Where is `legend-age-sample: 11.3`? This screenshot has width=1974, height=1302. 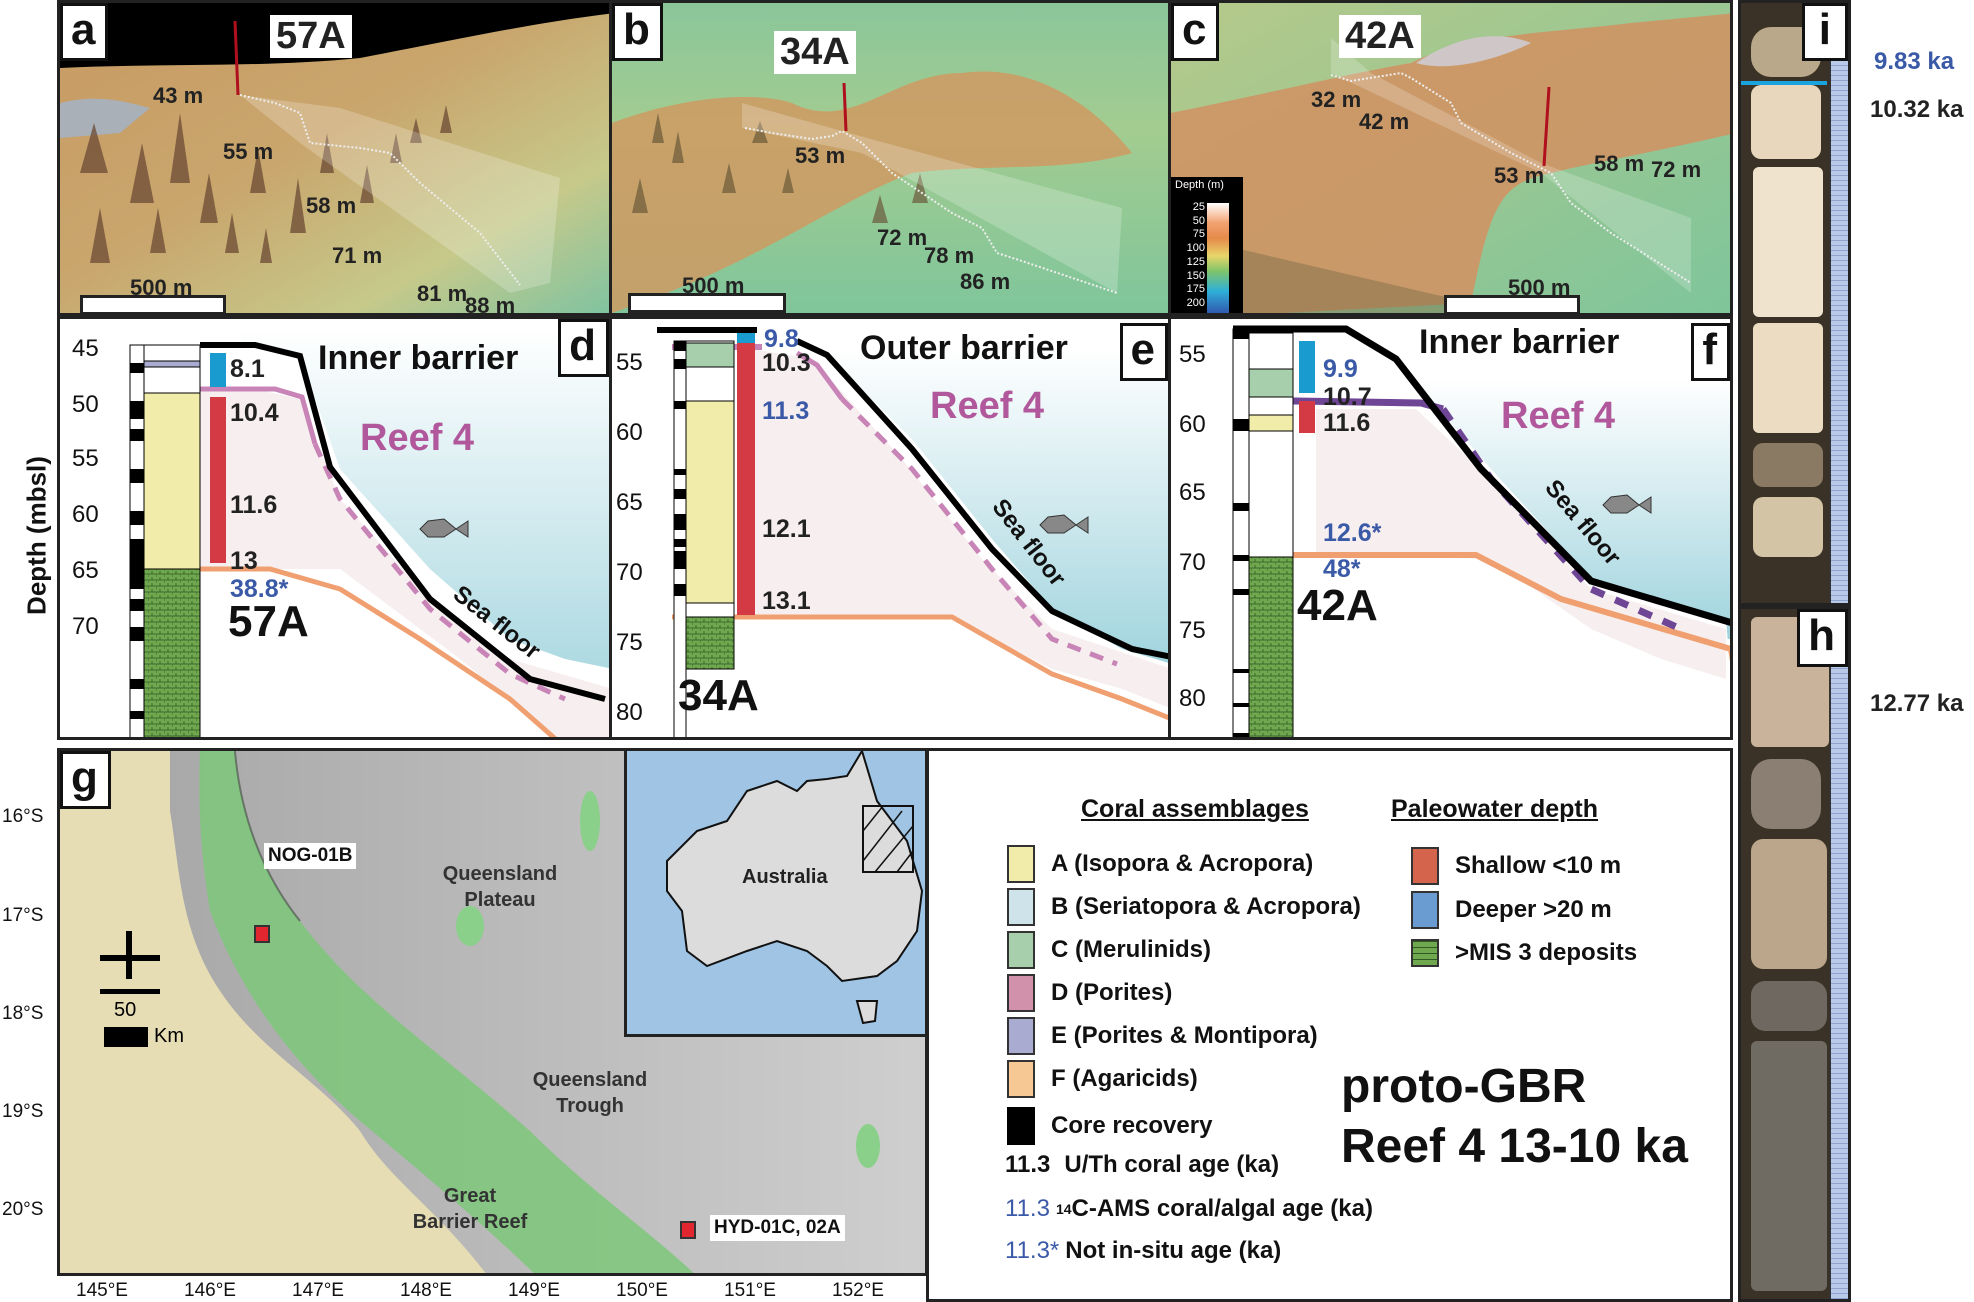
legend-age-sample: 11.3 is located at coordinates (1028, 1164).